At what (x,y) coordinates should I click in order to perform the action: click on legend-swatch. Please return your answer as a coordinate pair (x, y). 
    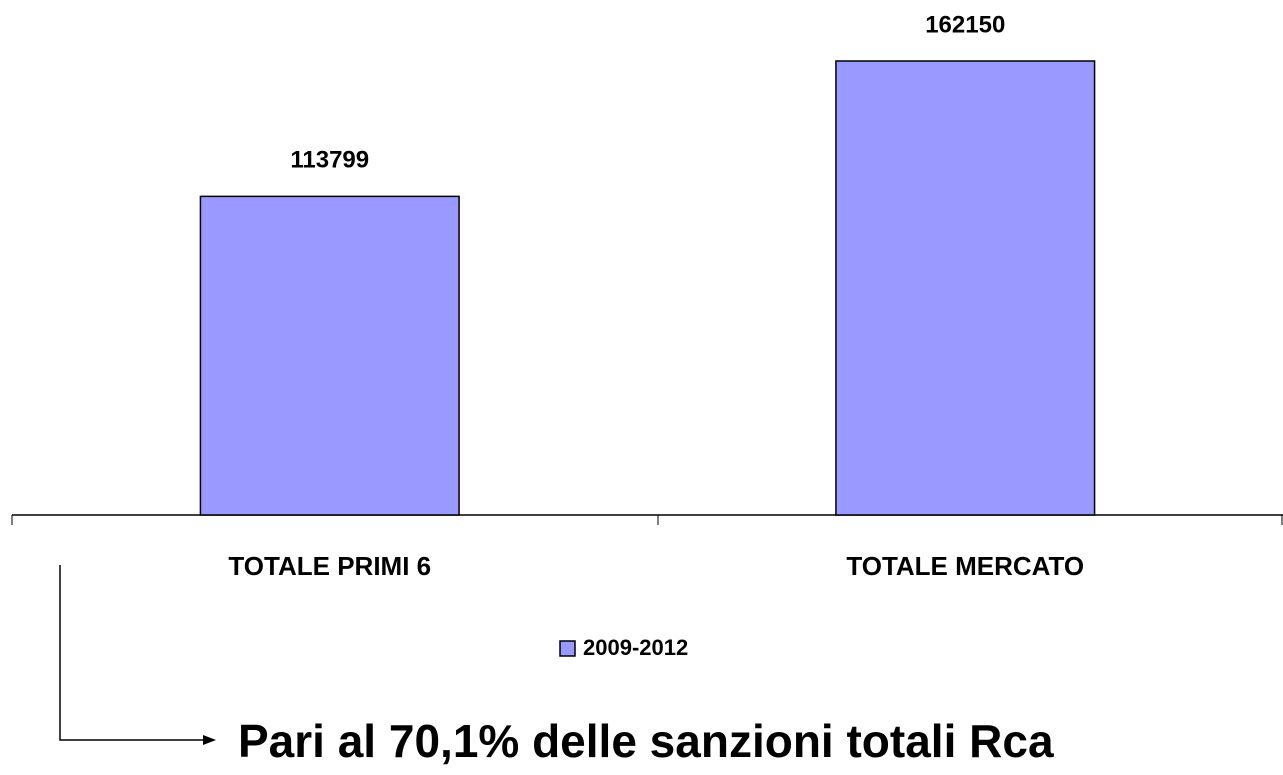
    Looking at the image, I should click on (567, 648).